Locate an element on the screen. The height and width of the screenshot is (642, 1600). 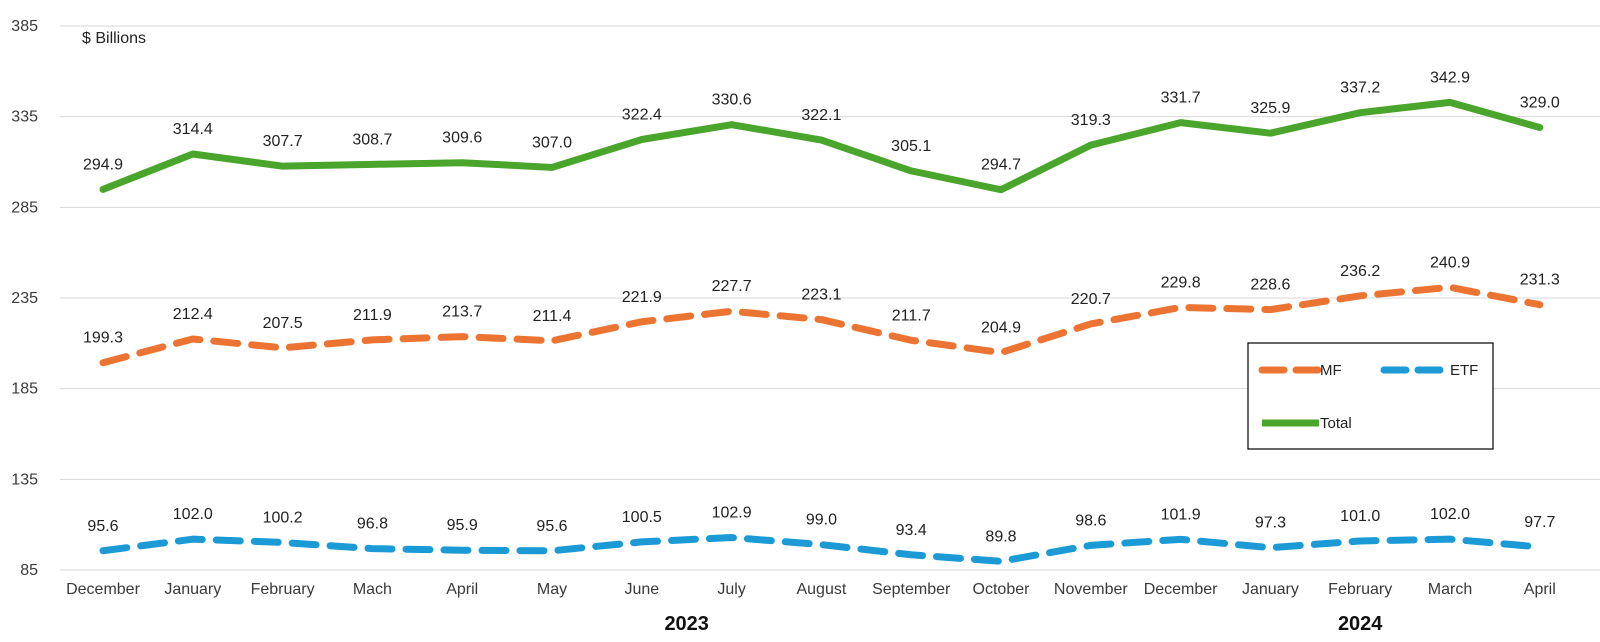
data-label-etf: 100.5 is located at coordinates (642, 517).